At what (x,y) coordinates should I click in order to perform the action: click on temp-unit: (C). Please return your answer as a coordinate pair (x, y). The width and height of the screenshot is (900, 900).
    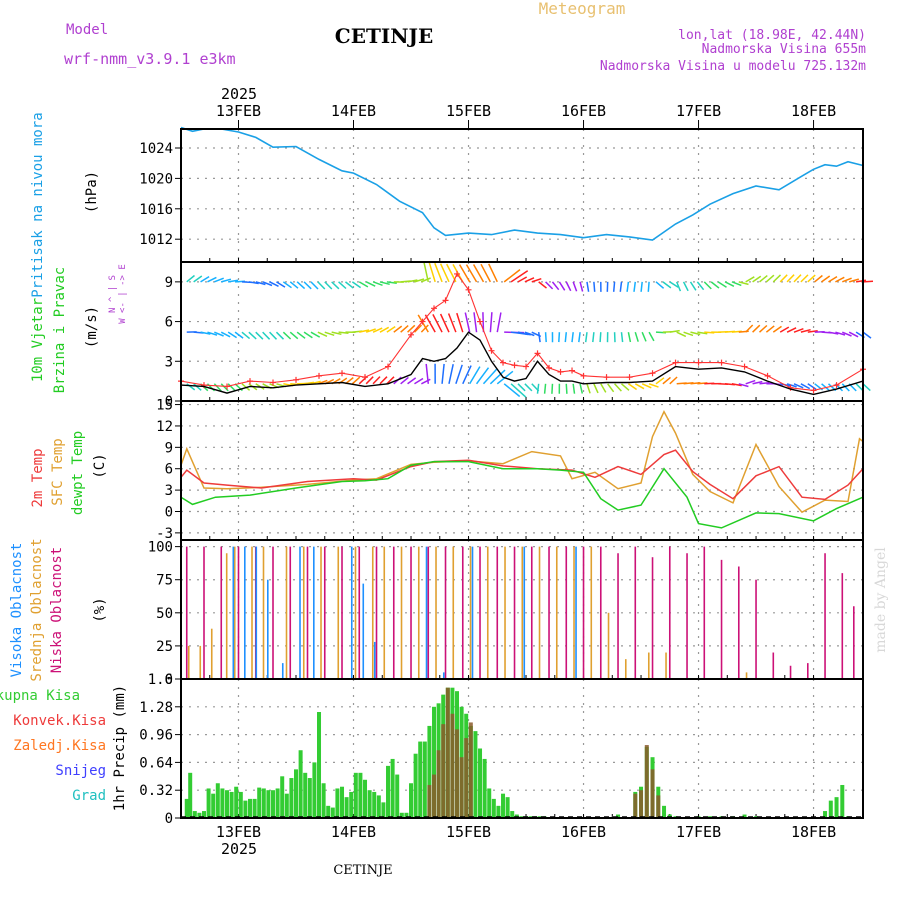
    Looking at the image, I should click on (100, 465).